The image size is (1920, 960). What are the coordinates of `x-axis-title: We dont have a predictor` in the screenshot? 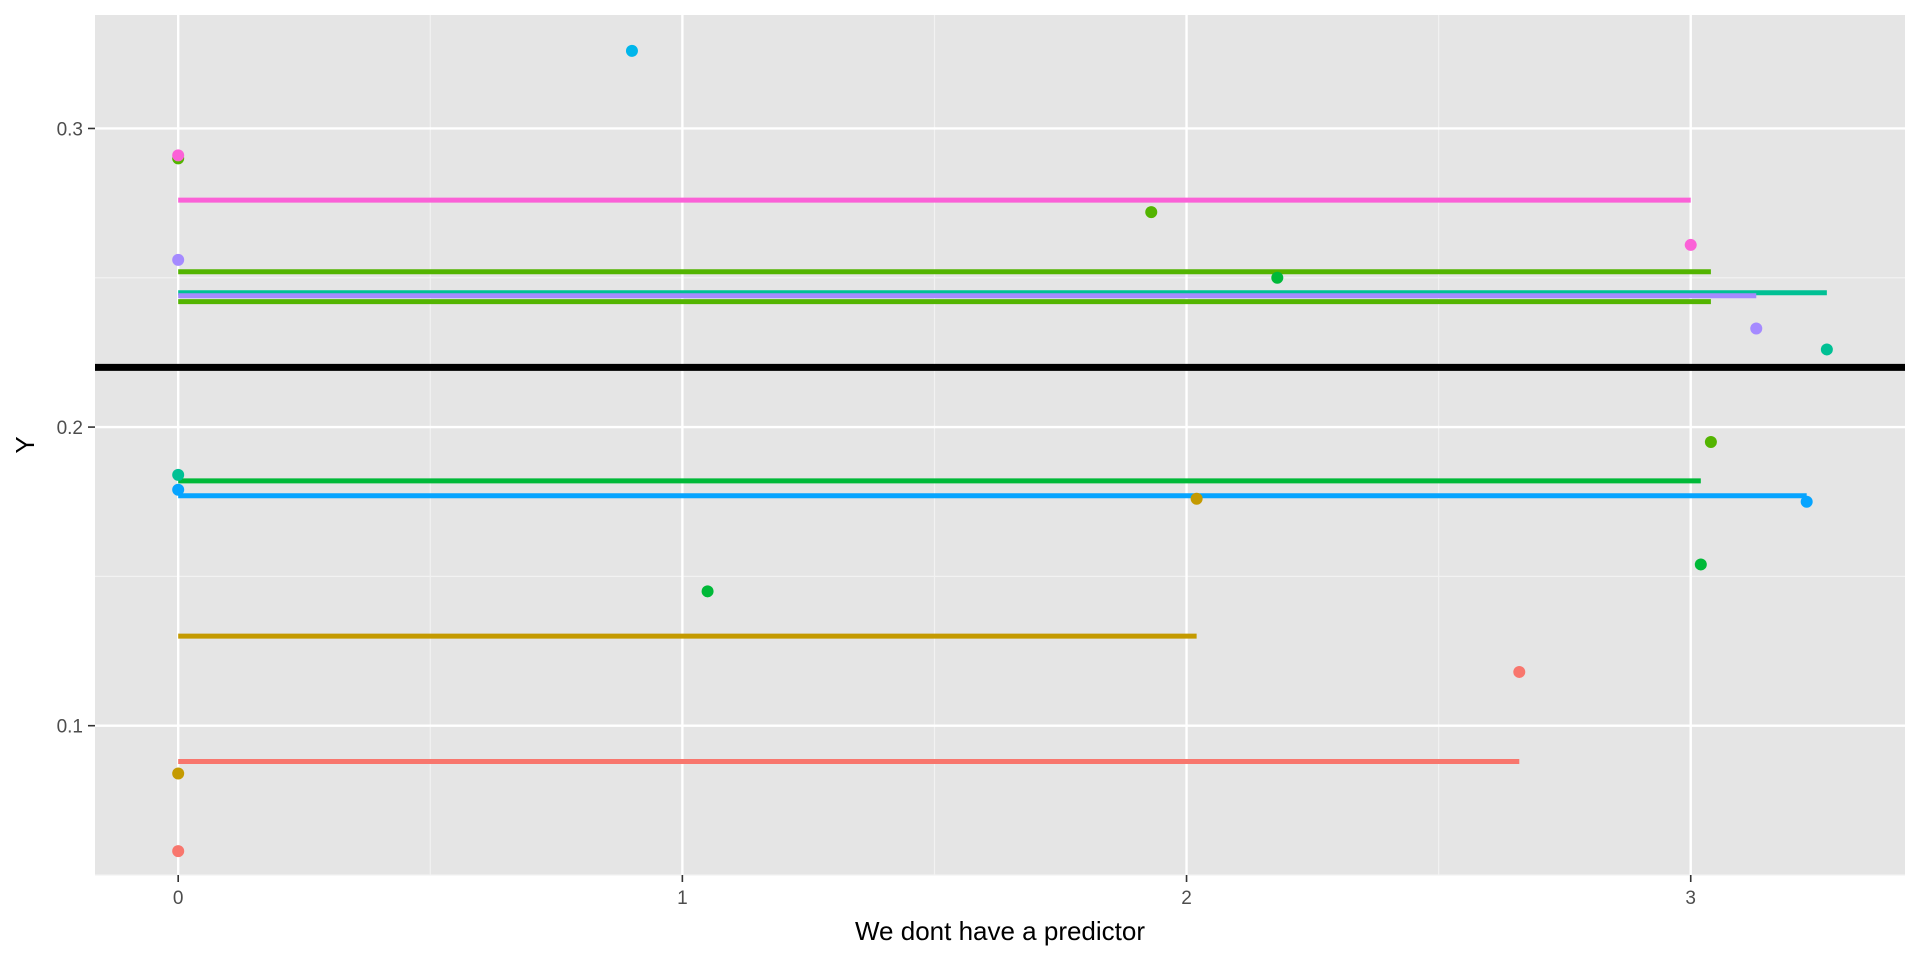 It's located at (1000, 931).